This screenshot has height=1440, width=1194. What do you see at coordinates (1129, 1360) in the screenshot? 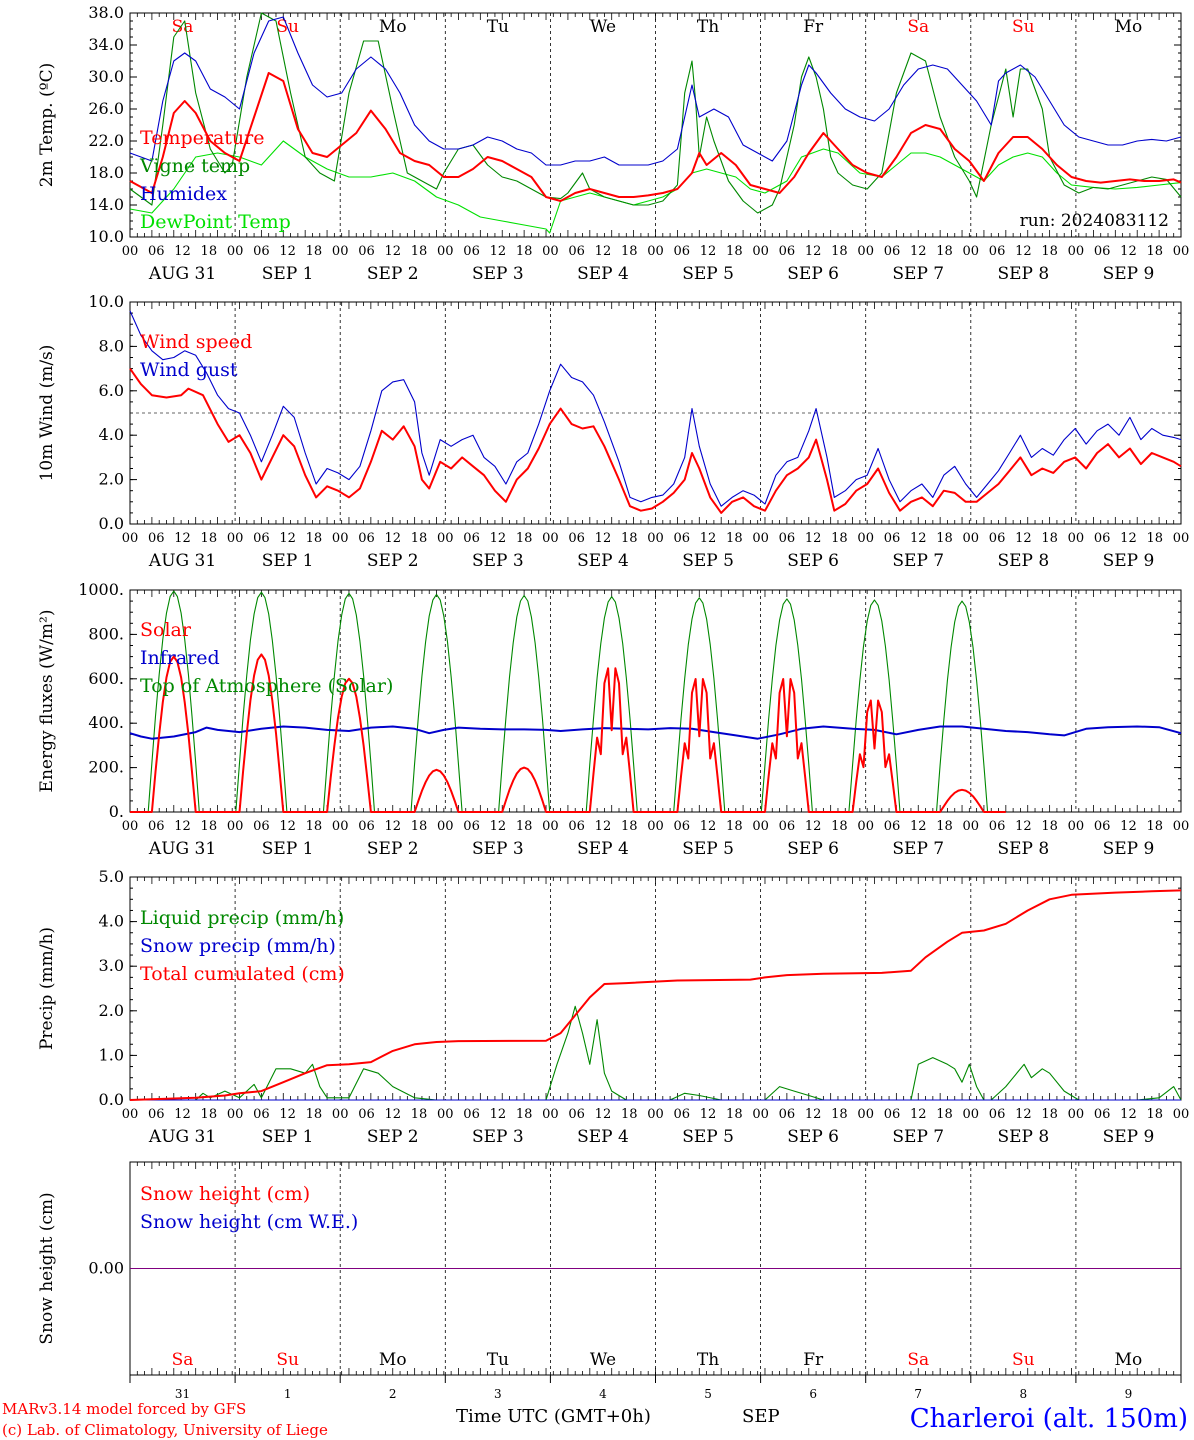
I see `day-name: Mo` at bounding box center [1129, 1360].